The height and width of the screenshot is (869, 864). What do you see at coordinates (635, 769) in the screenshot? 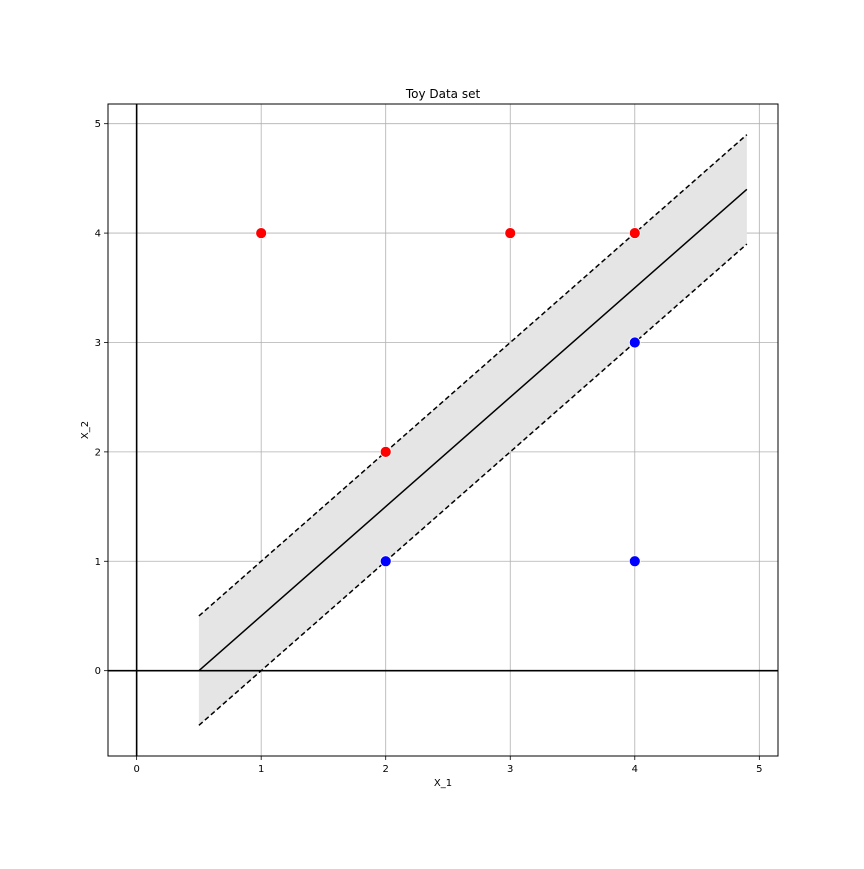
I see `x-tick-label: 4` at bounding box center [635, 769].